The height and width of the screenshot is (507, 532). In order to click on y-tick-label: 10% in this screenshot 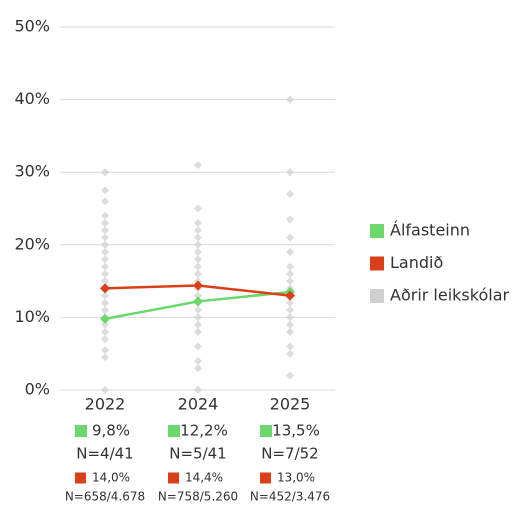, I will do `click(32, 316)`.